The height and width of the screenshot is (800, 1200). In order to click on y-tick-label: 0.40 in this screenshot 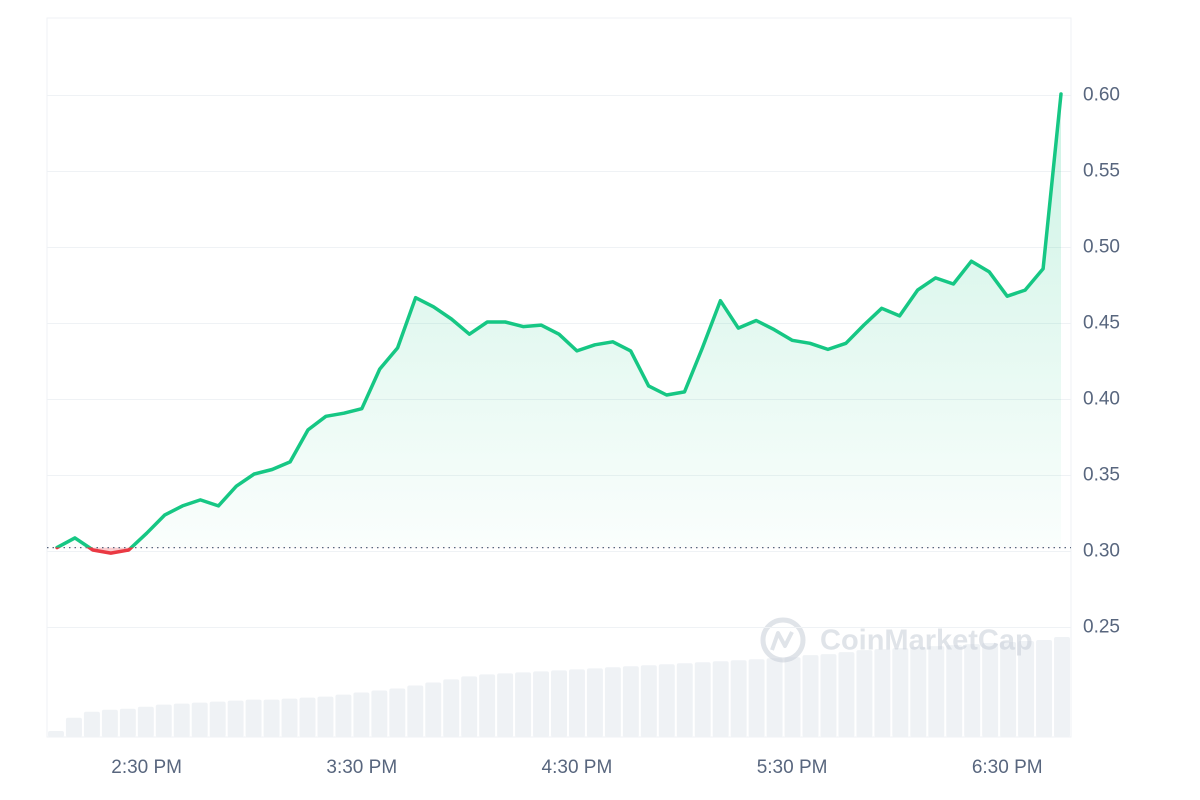, I will do `click(1101, 399)`.